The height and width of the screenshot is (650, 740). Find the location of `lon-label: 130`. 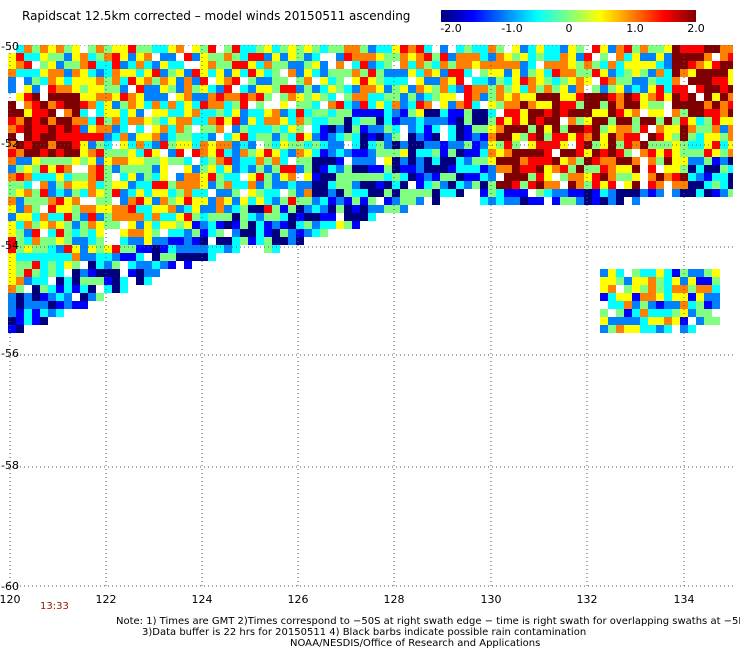

lon-label: 130 is located at coordinates (491, 599).